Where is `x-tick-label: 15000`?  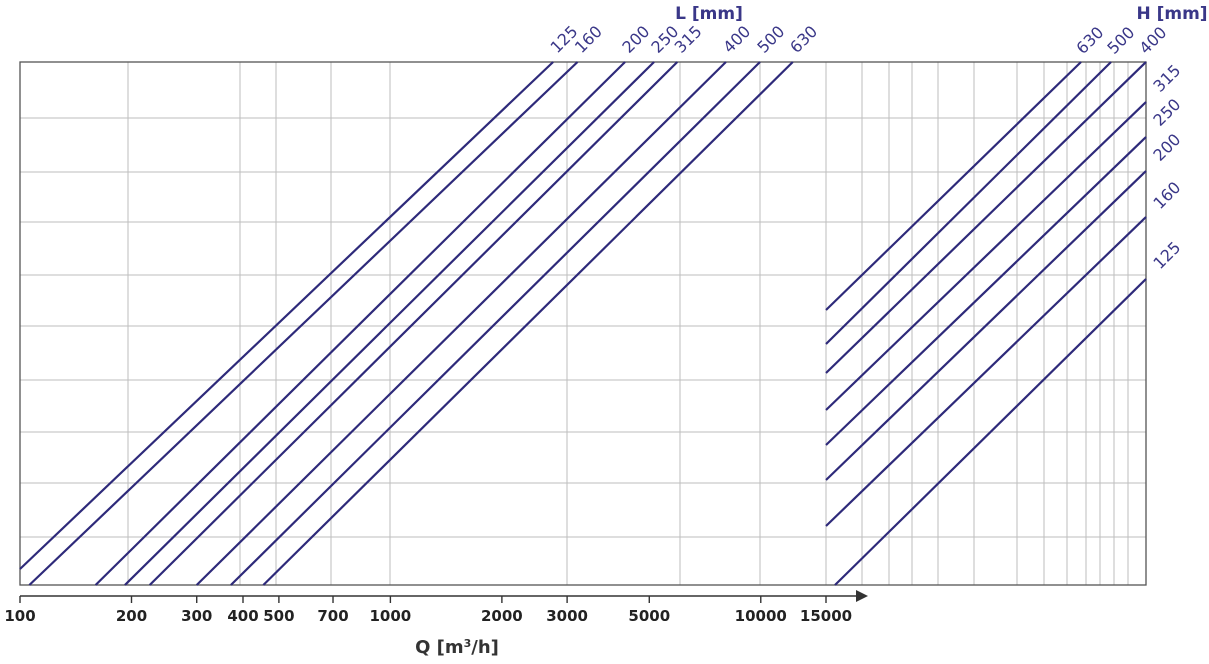 x-tick-label: 15000 is located at coordinates (826, 616).